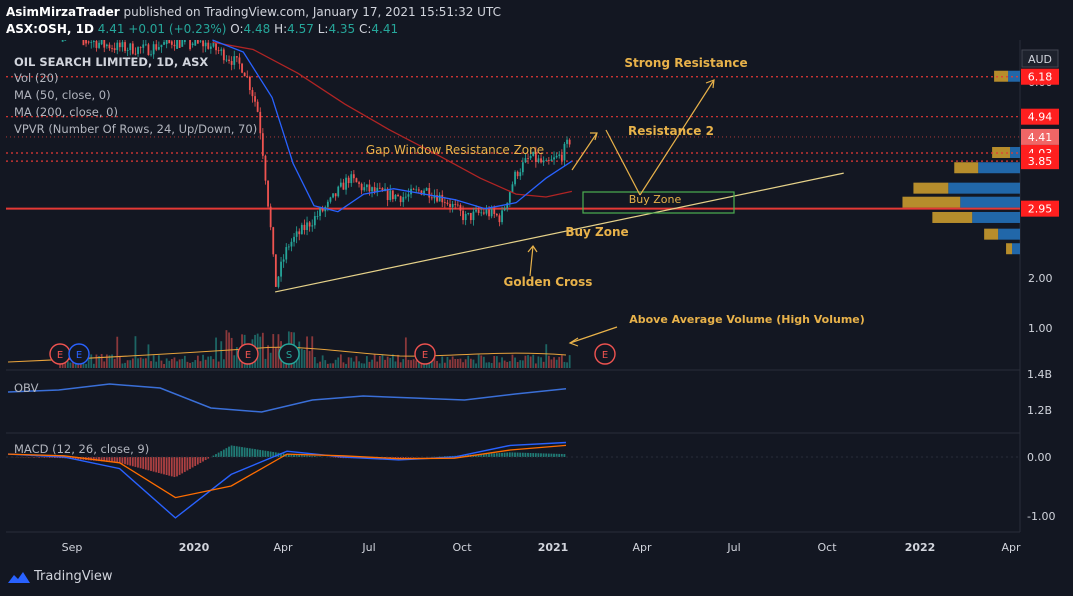 Image resolution: width=1073 pixels, height=596 pixels. Describe the element at coordinates (1040, 76) in the screenshot. I see `price-label-6.18: 6.18` at that location.